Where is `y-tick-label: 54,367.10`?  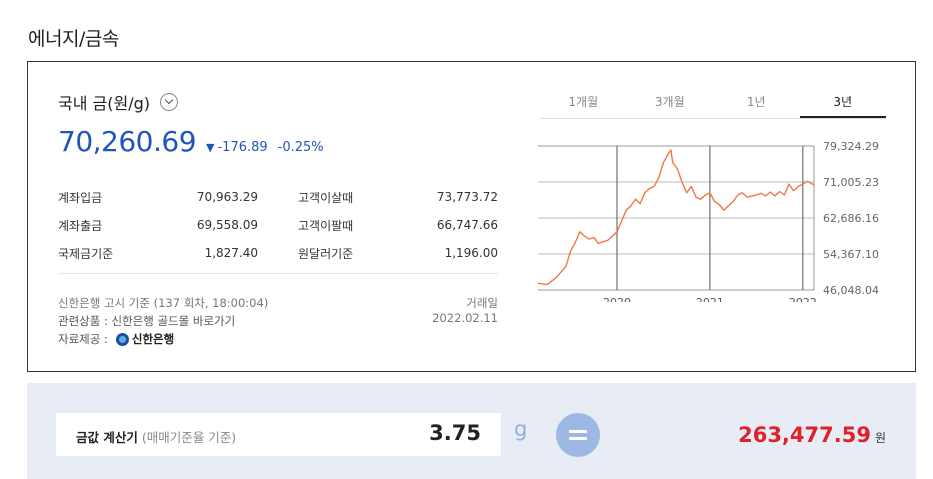 y-tick-label: 54,367.10 is located at coordinates (851, 254).